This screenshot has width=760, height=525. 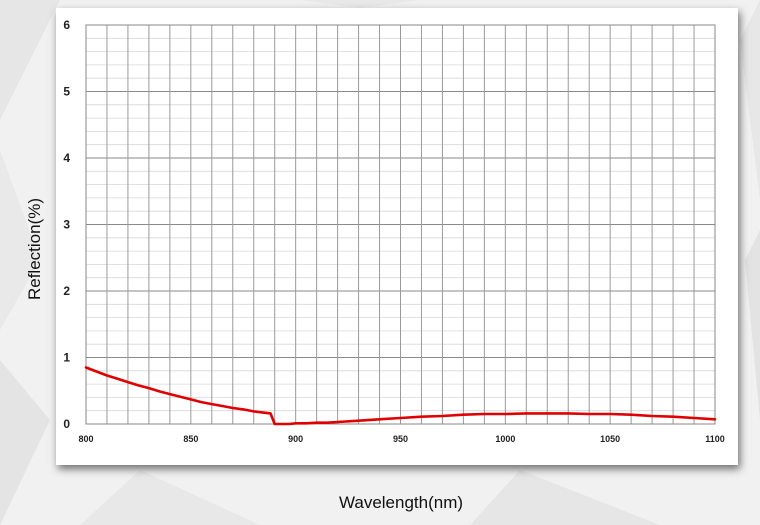 What do you see at coordinates (66, 291) in the screenshot?
I see `y-tick-label: 2` at bounding box center [66, 291].